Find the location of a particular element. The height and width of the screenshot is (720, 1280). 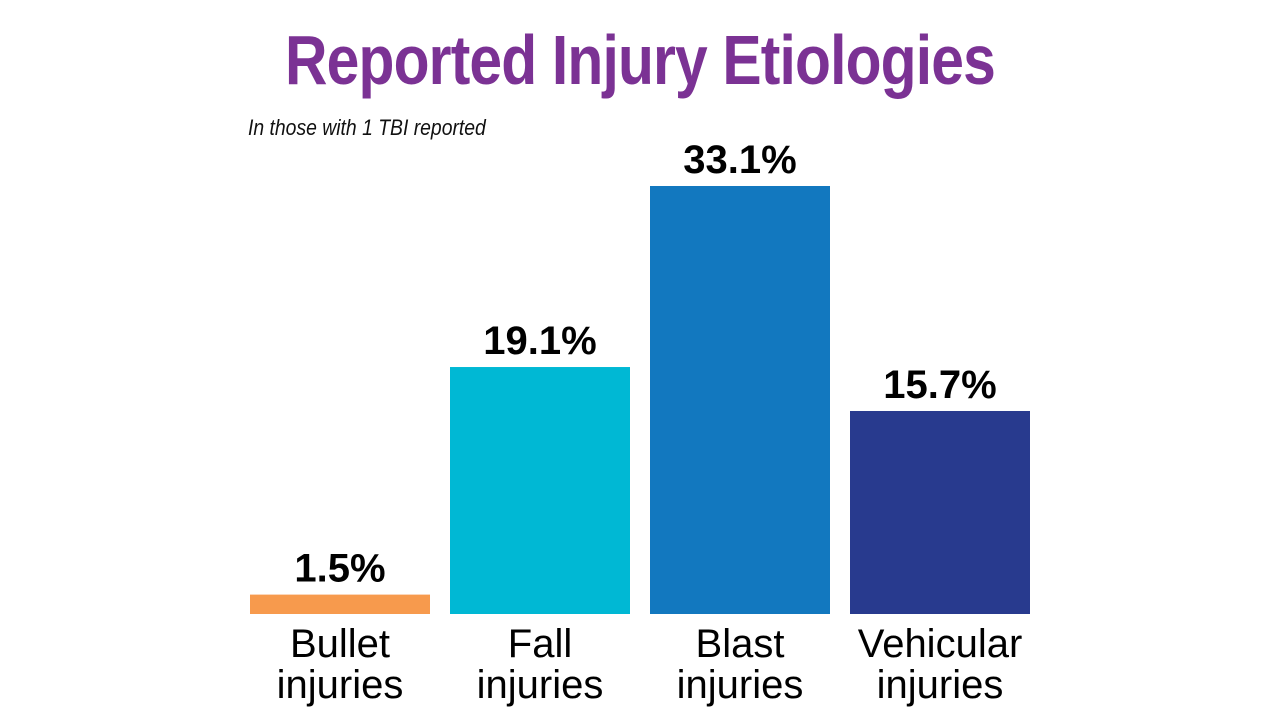

category-label: Blast is located at coordinates (740, 644).